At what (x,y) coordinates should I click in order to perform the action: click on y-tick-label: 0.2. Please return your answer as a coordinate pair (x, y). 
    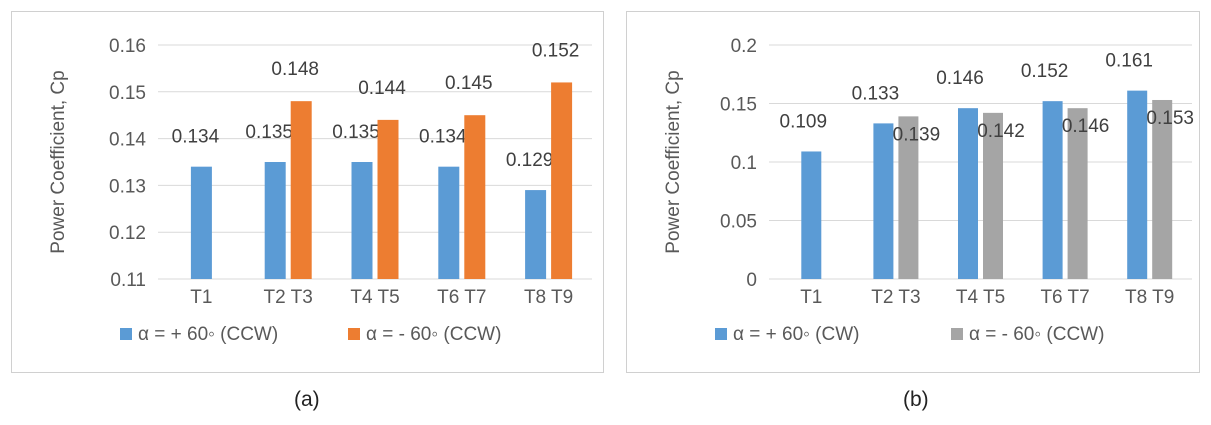
    Looking at the image, I should click on (744, 46).